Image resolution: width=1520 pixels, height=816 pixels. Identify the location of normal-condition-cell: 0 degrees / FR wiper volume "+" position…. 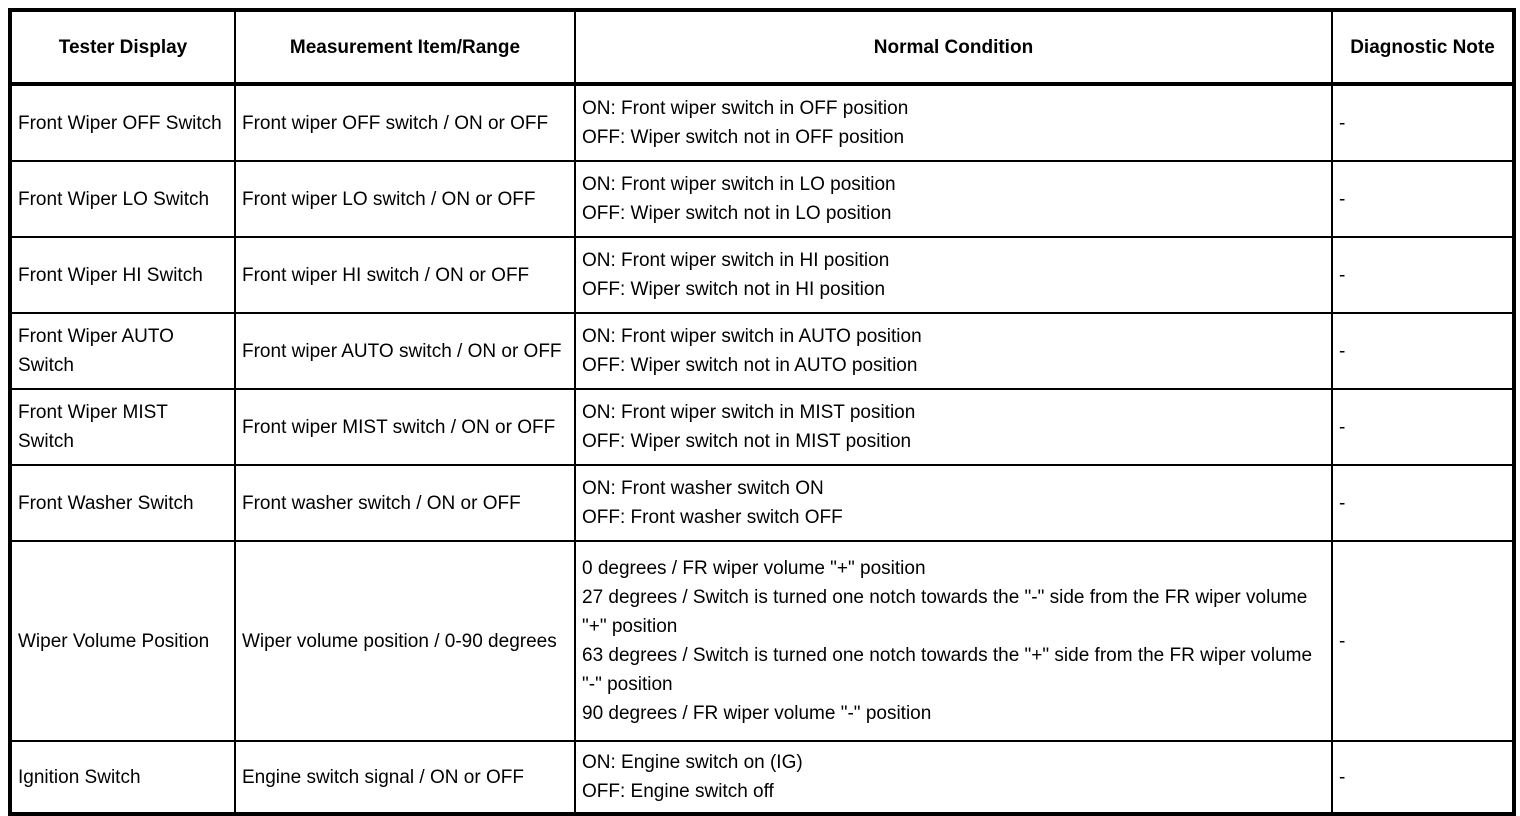
(953, 641).